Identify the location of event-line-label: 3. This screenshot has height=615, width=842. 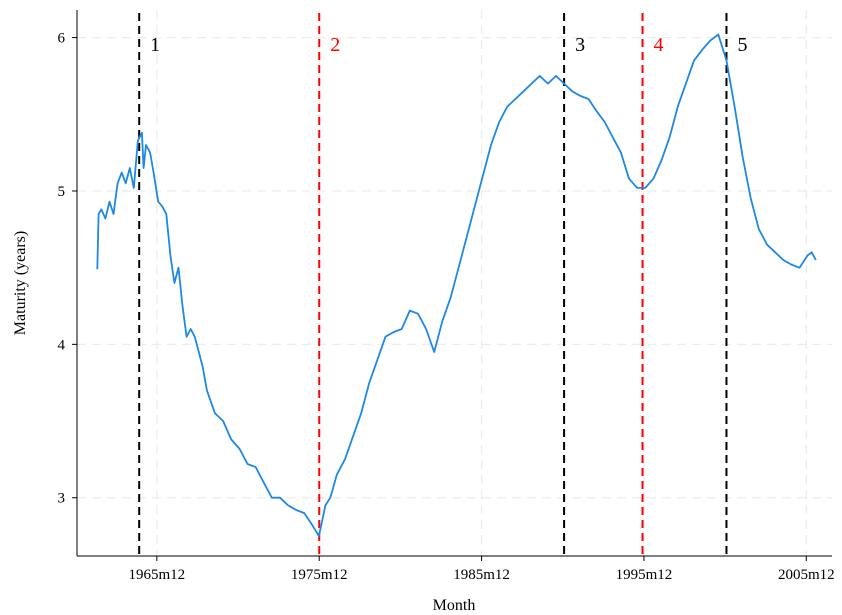
(580, 45).